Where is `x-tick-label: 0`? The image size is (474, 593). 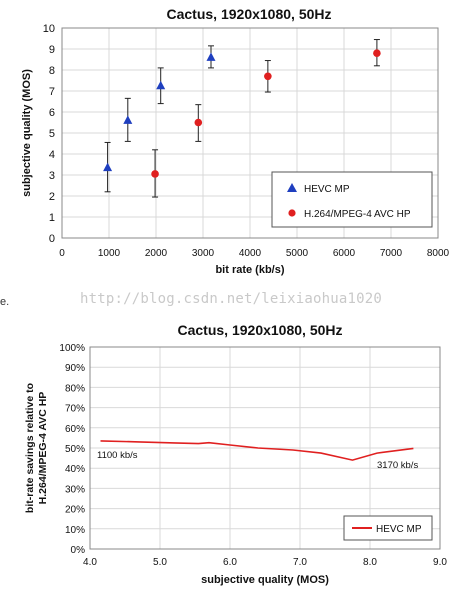 x-tick-label: 0 is located at coordinates (62, 253).